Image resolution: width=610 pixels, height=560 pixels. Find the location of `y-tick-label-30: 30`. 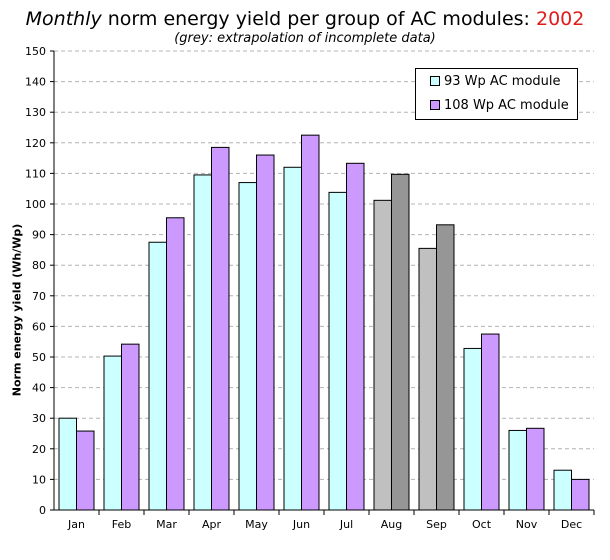

y-tick-label-30: 30 is located at coordinates (39, 418).